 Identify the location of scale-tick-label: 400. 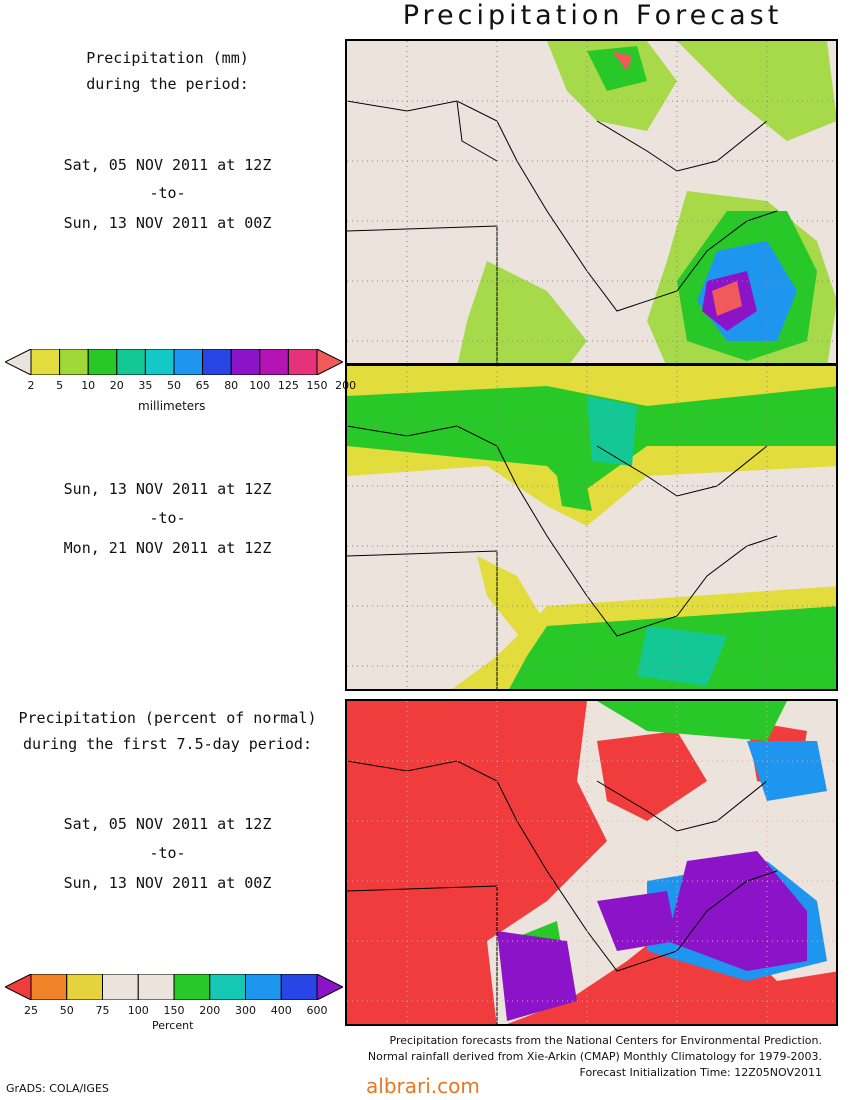
(281, 1010).